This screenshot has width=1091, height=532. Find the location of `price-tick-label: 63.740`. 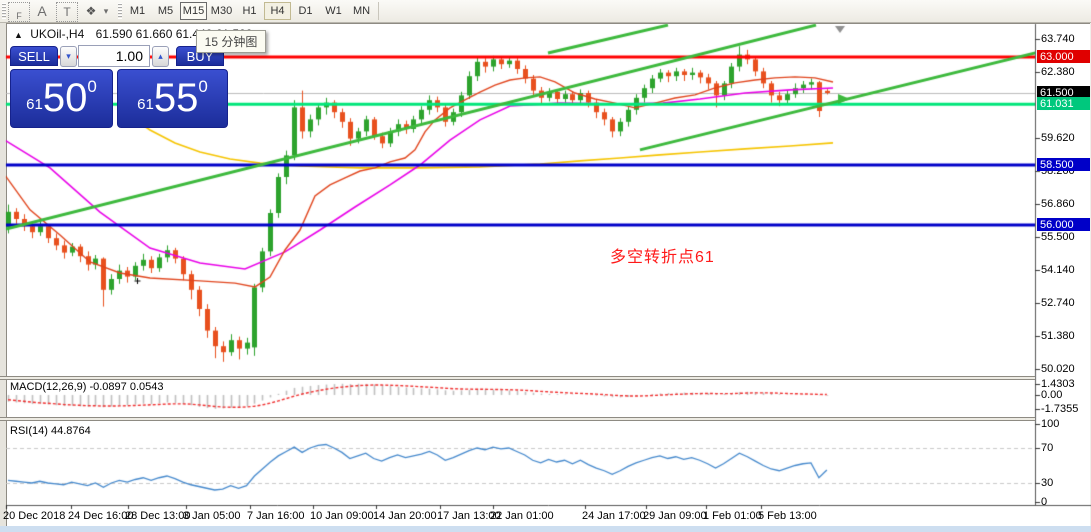

price-tick-label: 63.740 is located at coordinates (1058, 39).